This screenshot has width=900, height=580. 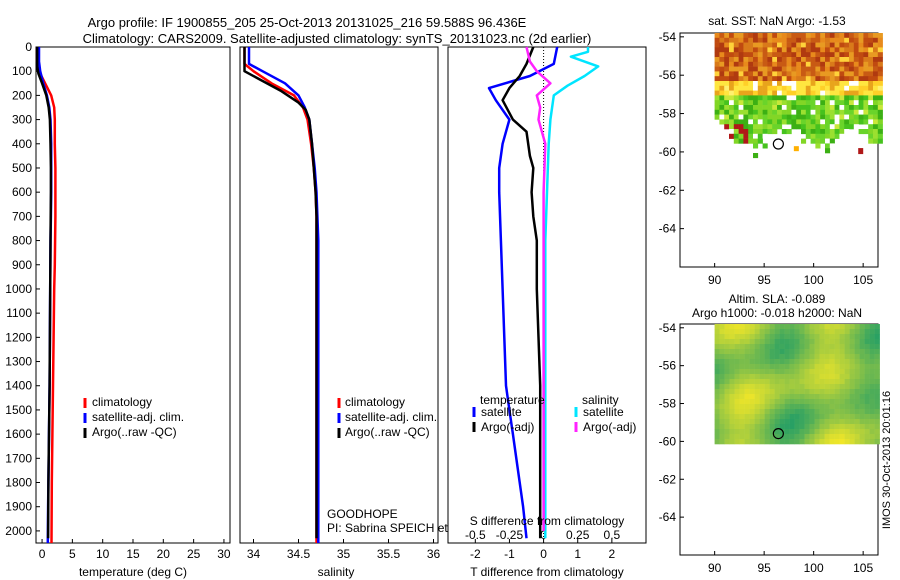 What do you see at coordinates (668, 404) in the screenshot?
I see `map-y-tick-label: -58` at bounding box center [668, 404].